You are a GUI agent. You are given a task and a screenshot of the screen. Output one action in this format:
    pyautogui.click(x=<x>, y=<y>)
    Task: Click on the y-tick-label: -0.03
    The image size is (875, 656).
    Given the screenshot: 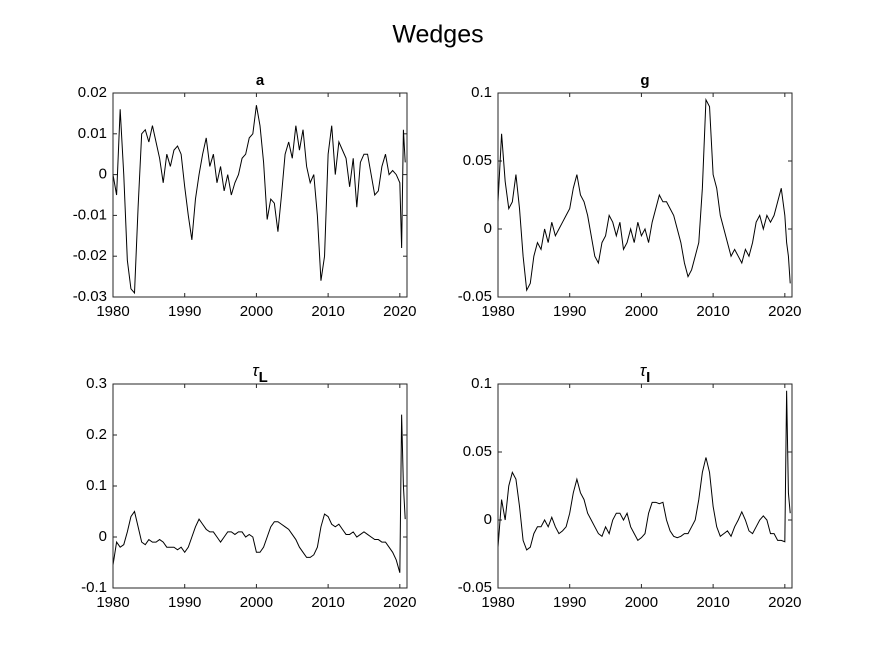 What is the action you would take?
    pyautogui.click(x=90, y=296)
    